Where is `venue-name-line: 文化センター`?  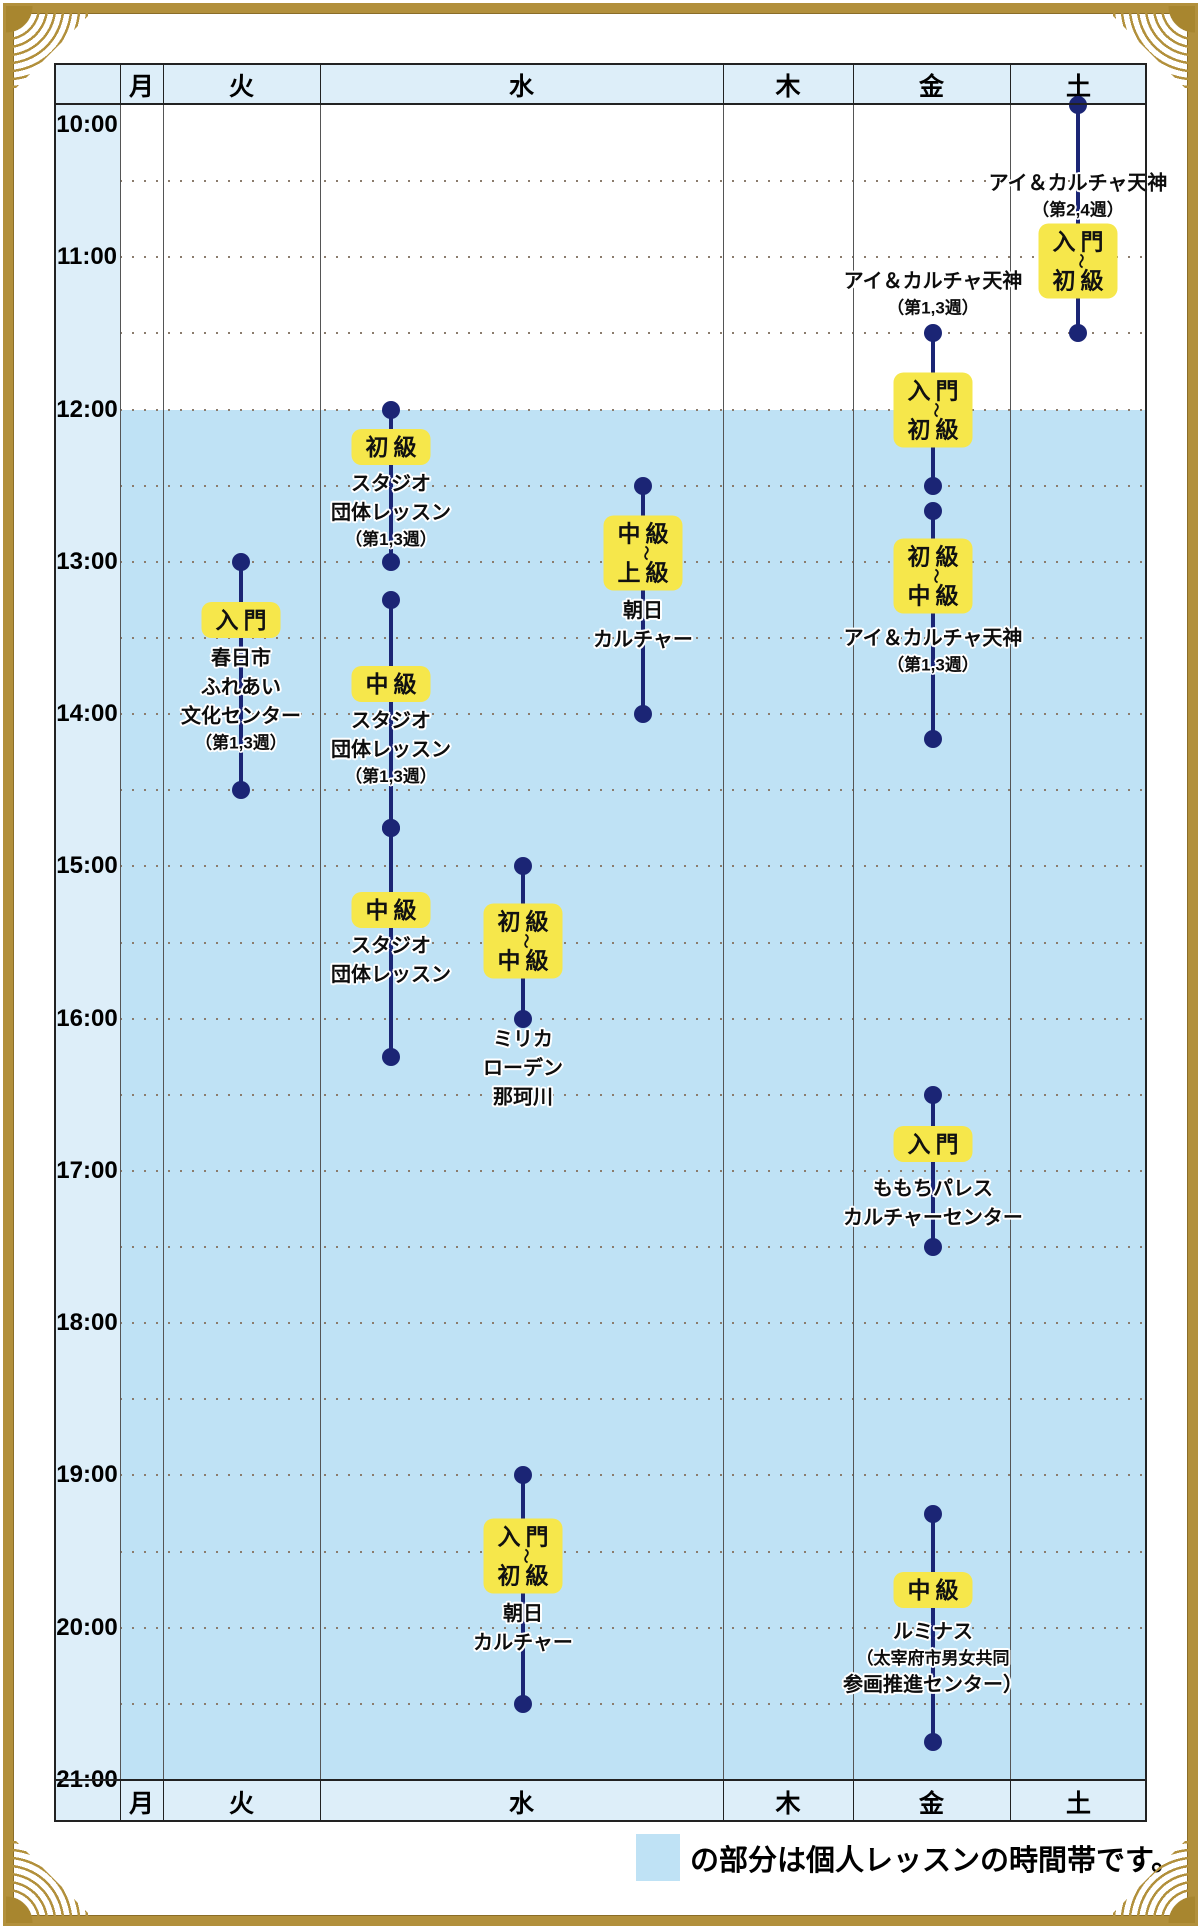 venue-name-line: 文化センター is located at coordinates (241, 716).